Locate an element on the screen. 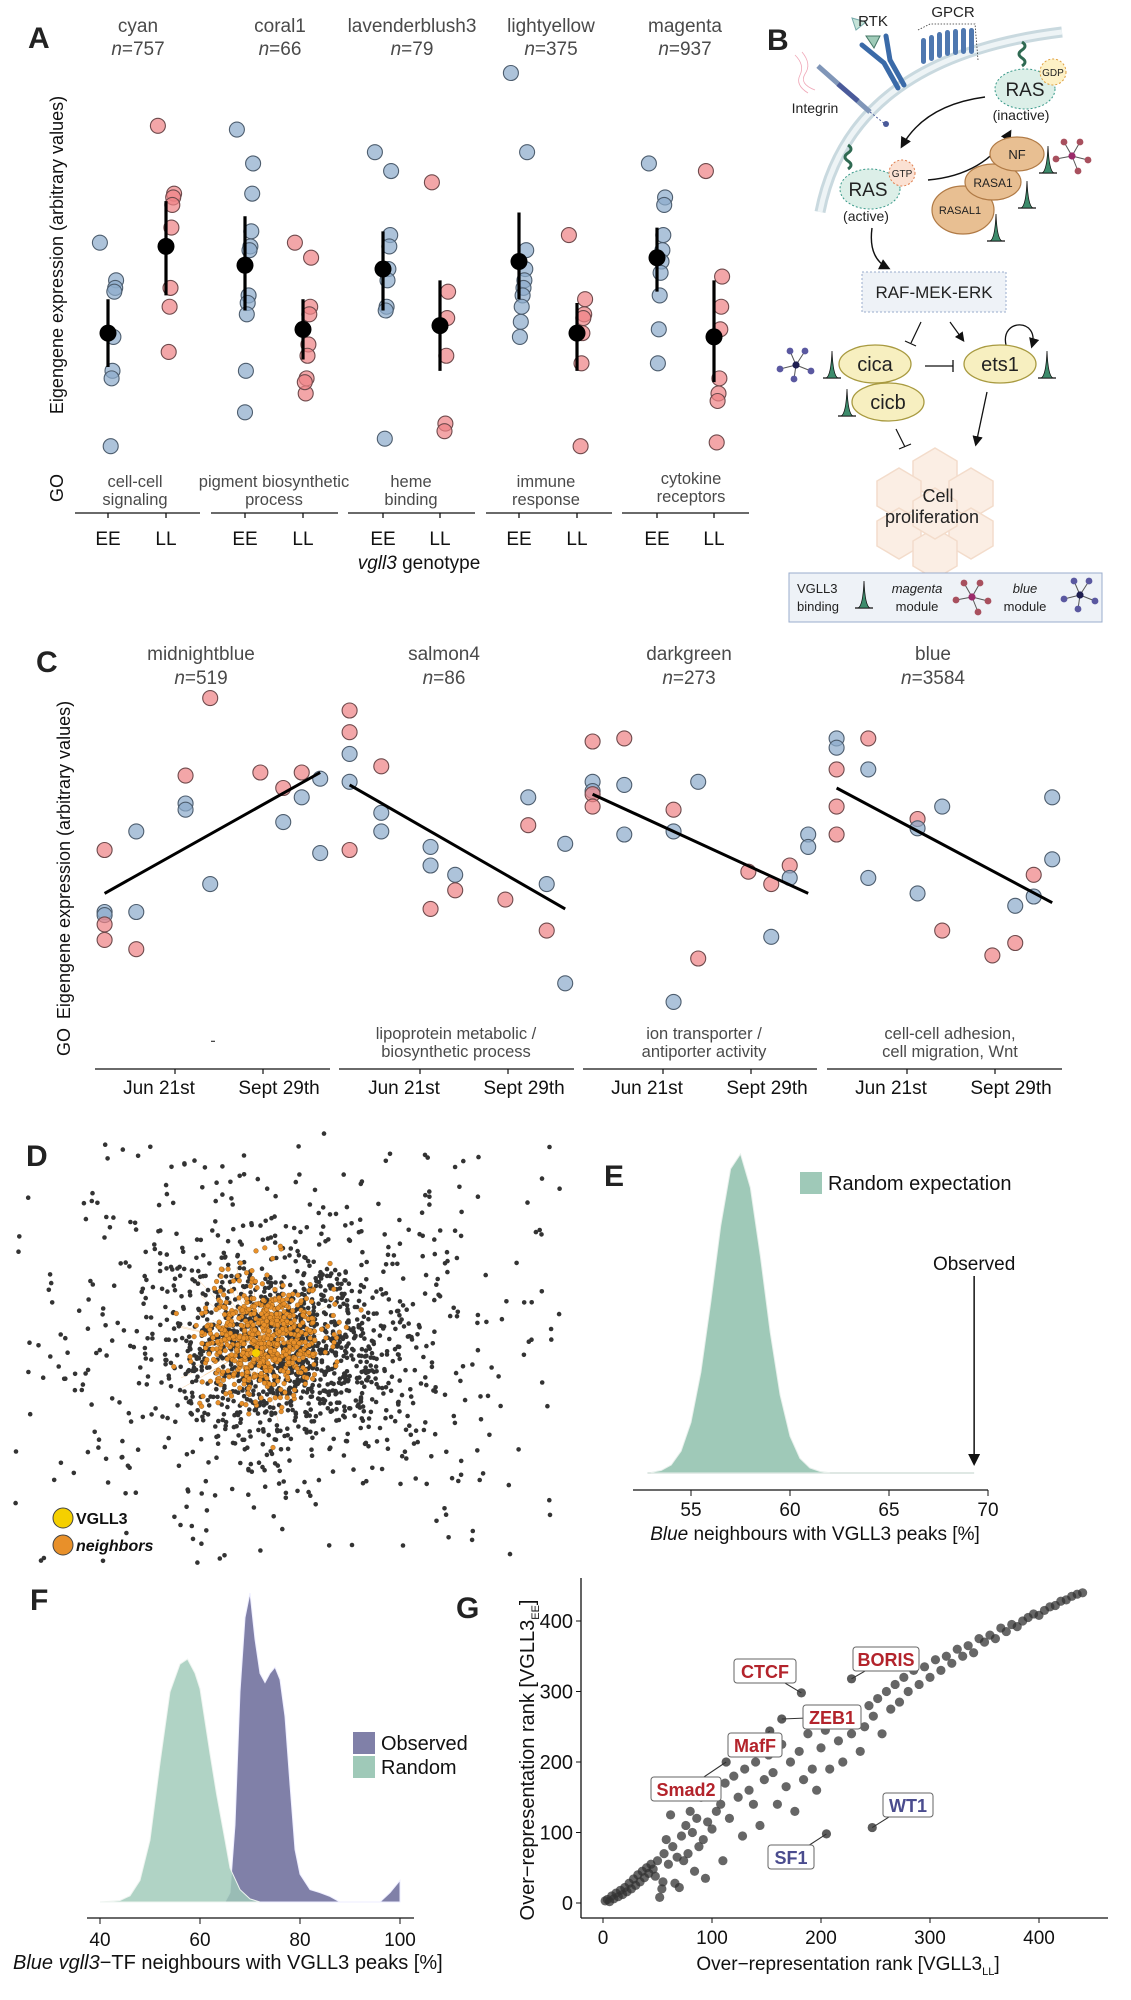  n-value: =375 is located at coordinates (556, 49).